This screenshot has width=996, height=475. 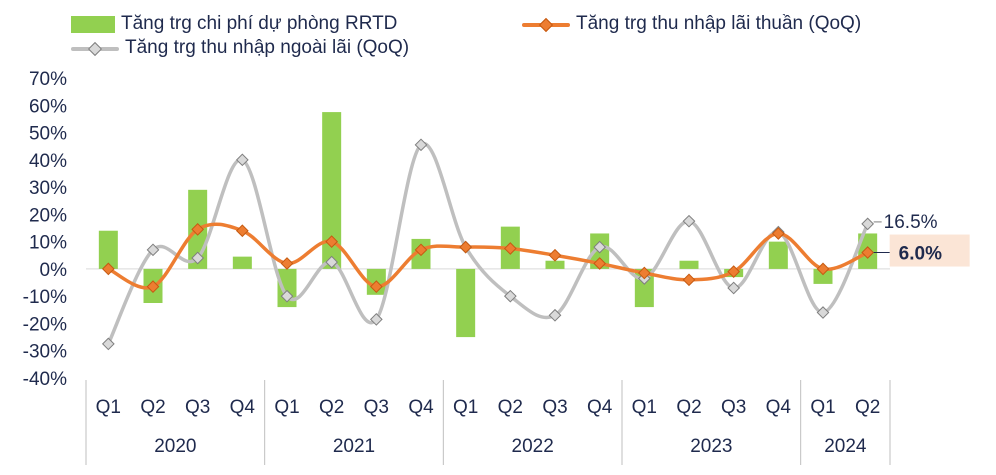 What do you see at coordinates (48, 215) in the screenshot?
I see `y-tick-label: 20%` at bounding box center [48, 215].